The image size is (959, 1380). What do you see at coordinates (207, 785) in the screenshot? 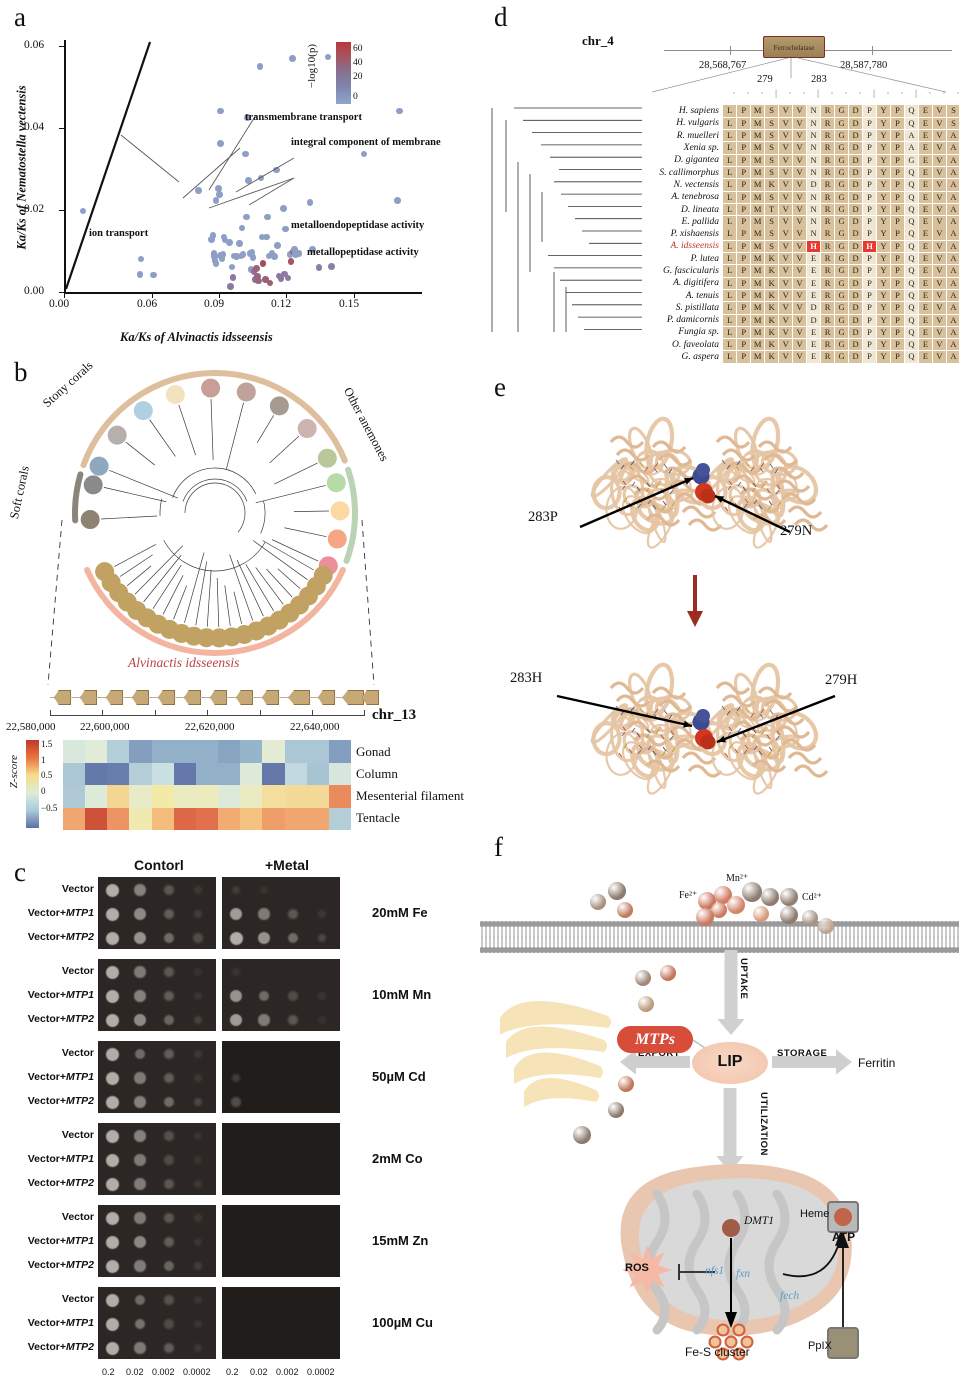
I see `expression-heatmap` at bounding box center [207, 785].